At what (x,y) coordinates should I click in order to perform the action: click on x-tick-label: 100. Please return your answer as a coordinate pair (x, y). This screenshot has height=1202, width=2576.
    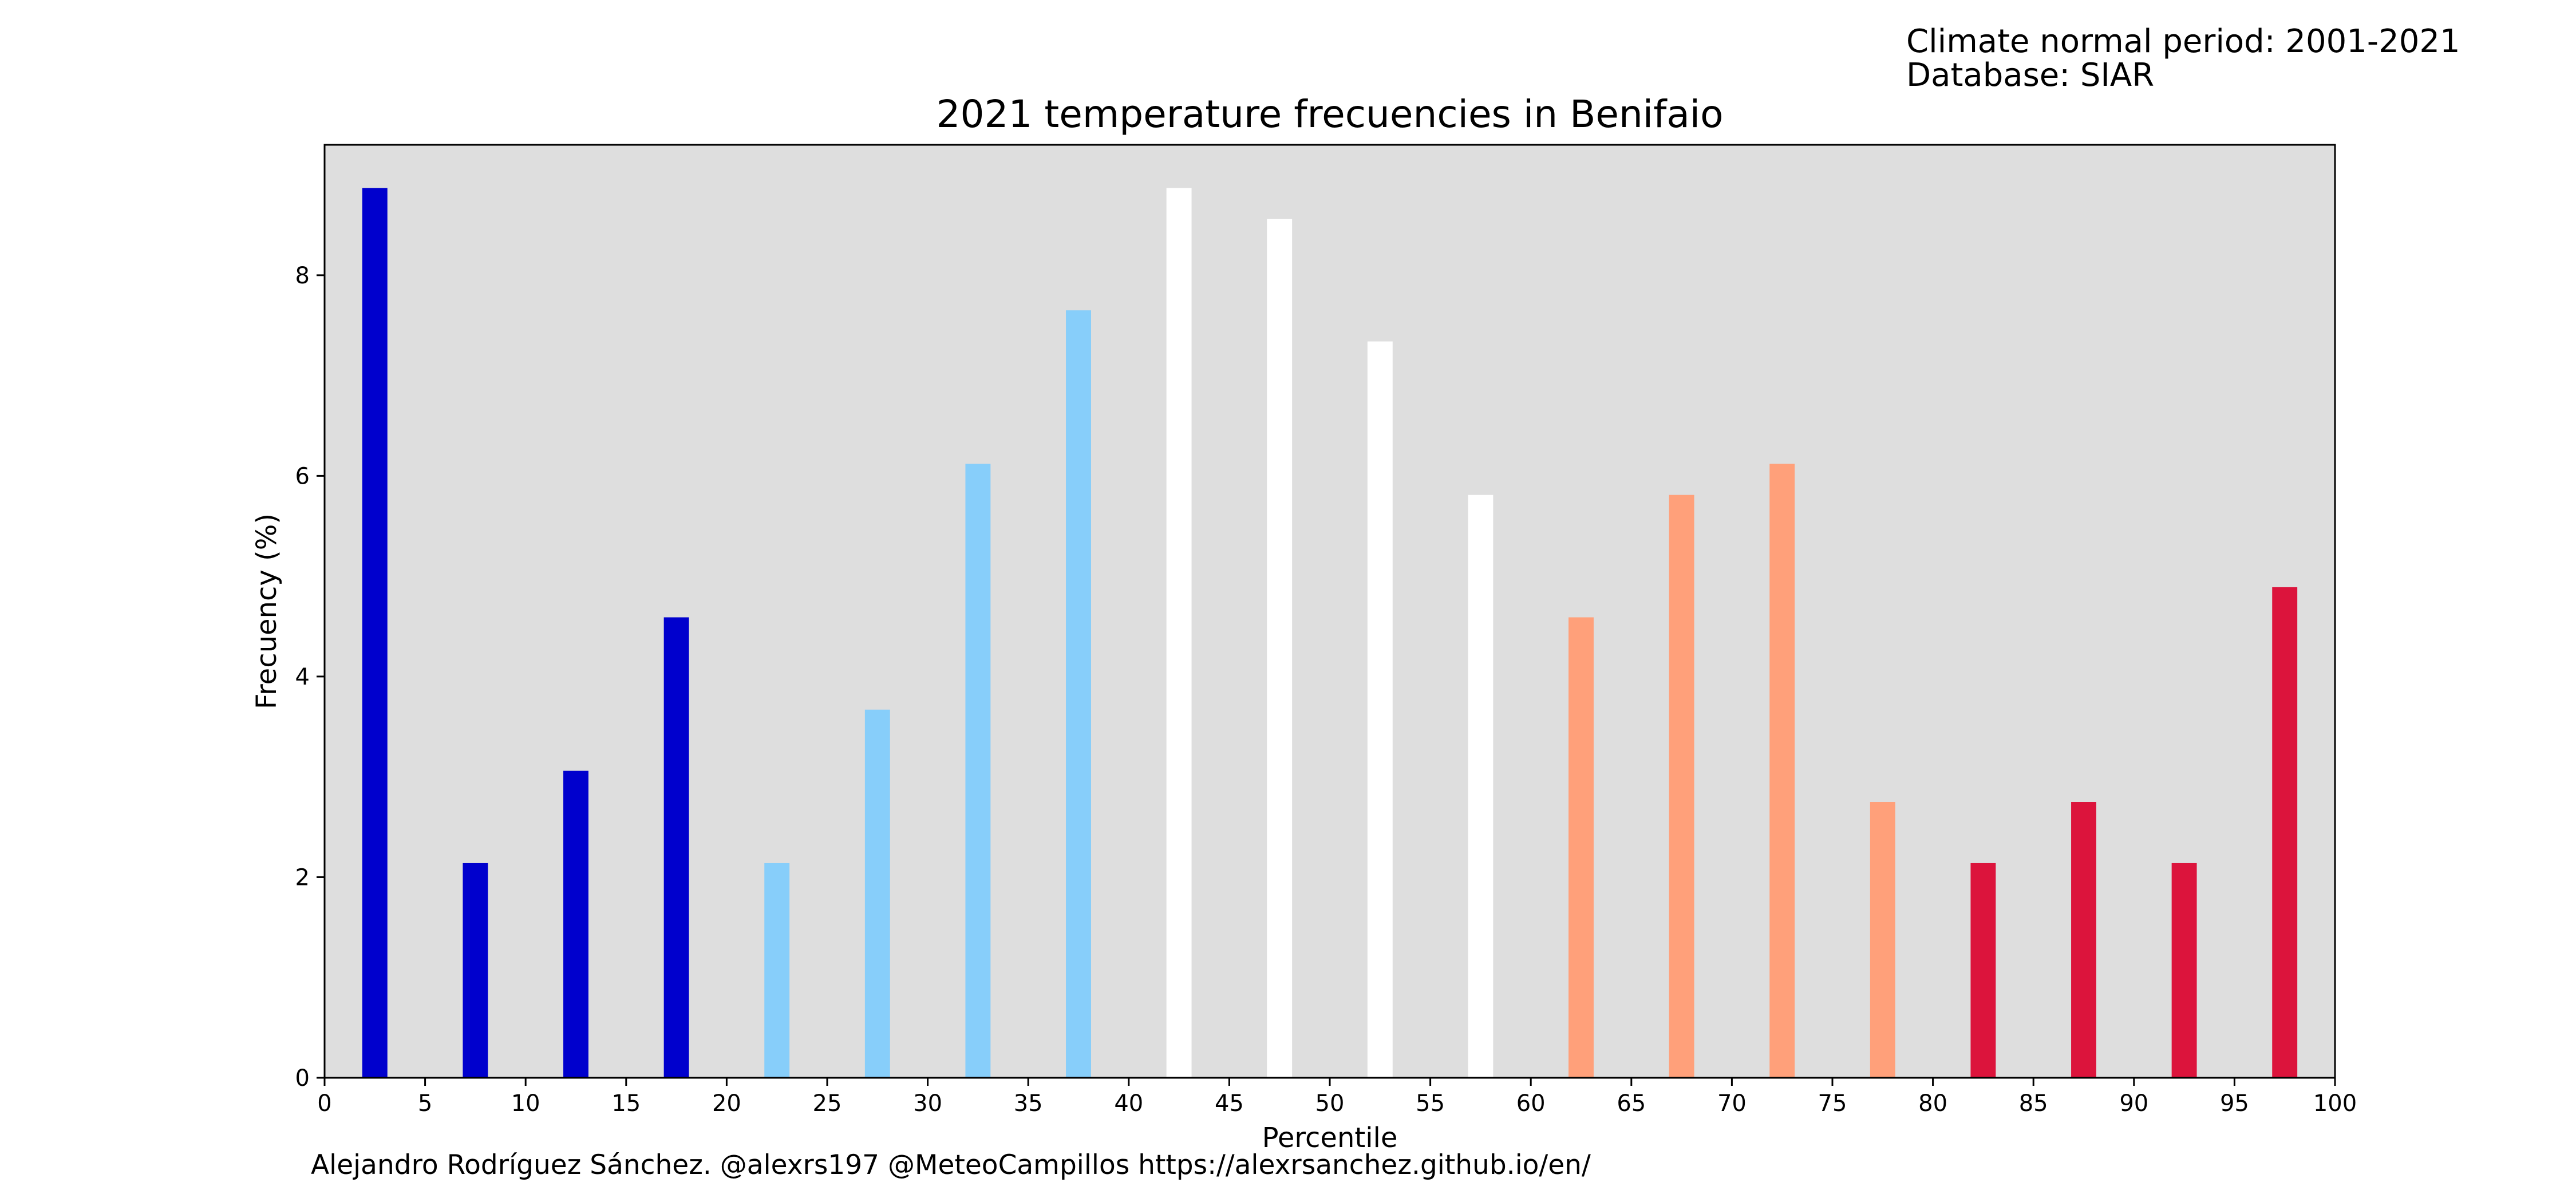
    Looking at the image, I should click on (2335, 1103).